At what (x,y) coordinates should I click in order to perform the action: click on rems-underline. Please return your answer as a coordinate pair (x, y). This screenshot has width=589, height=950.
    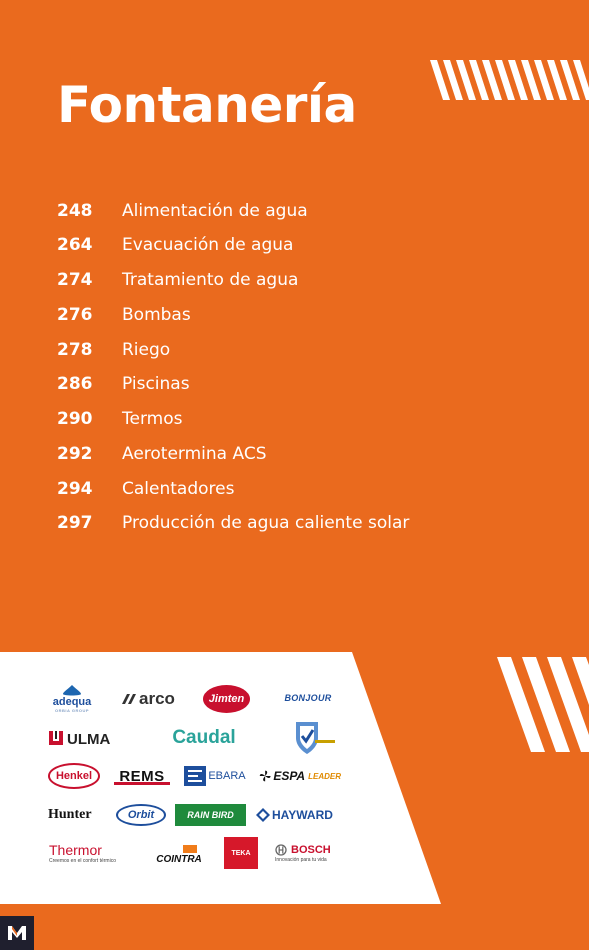
    Looking at the image, I should click on (142, 783).